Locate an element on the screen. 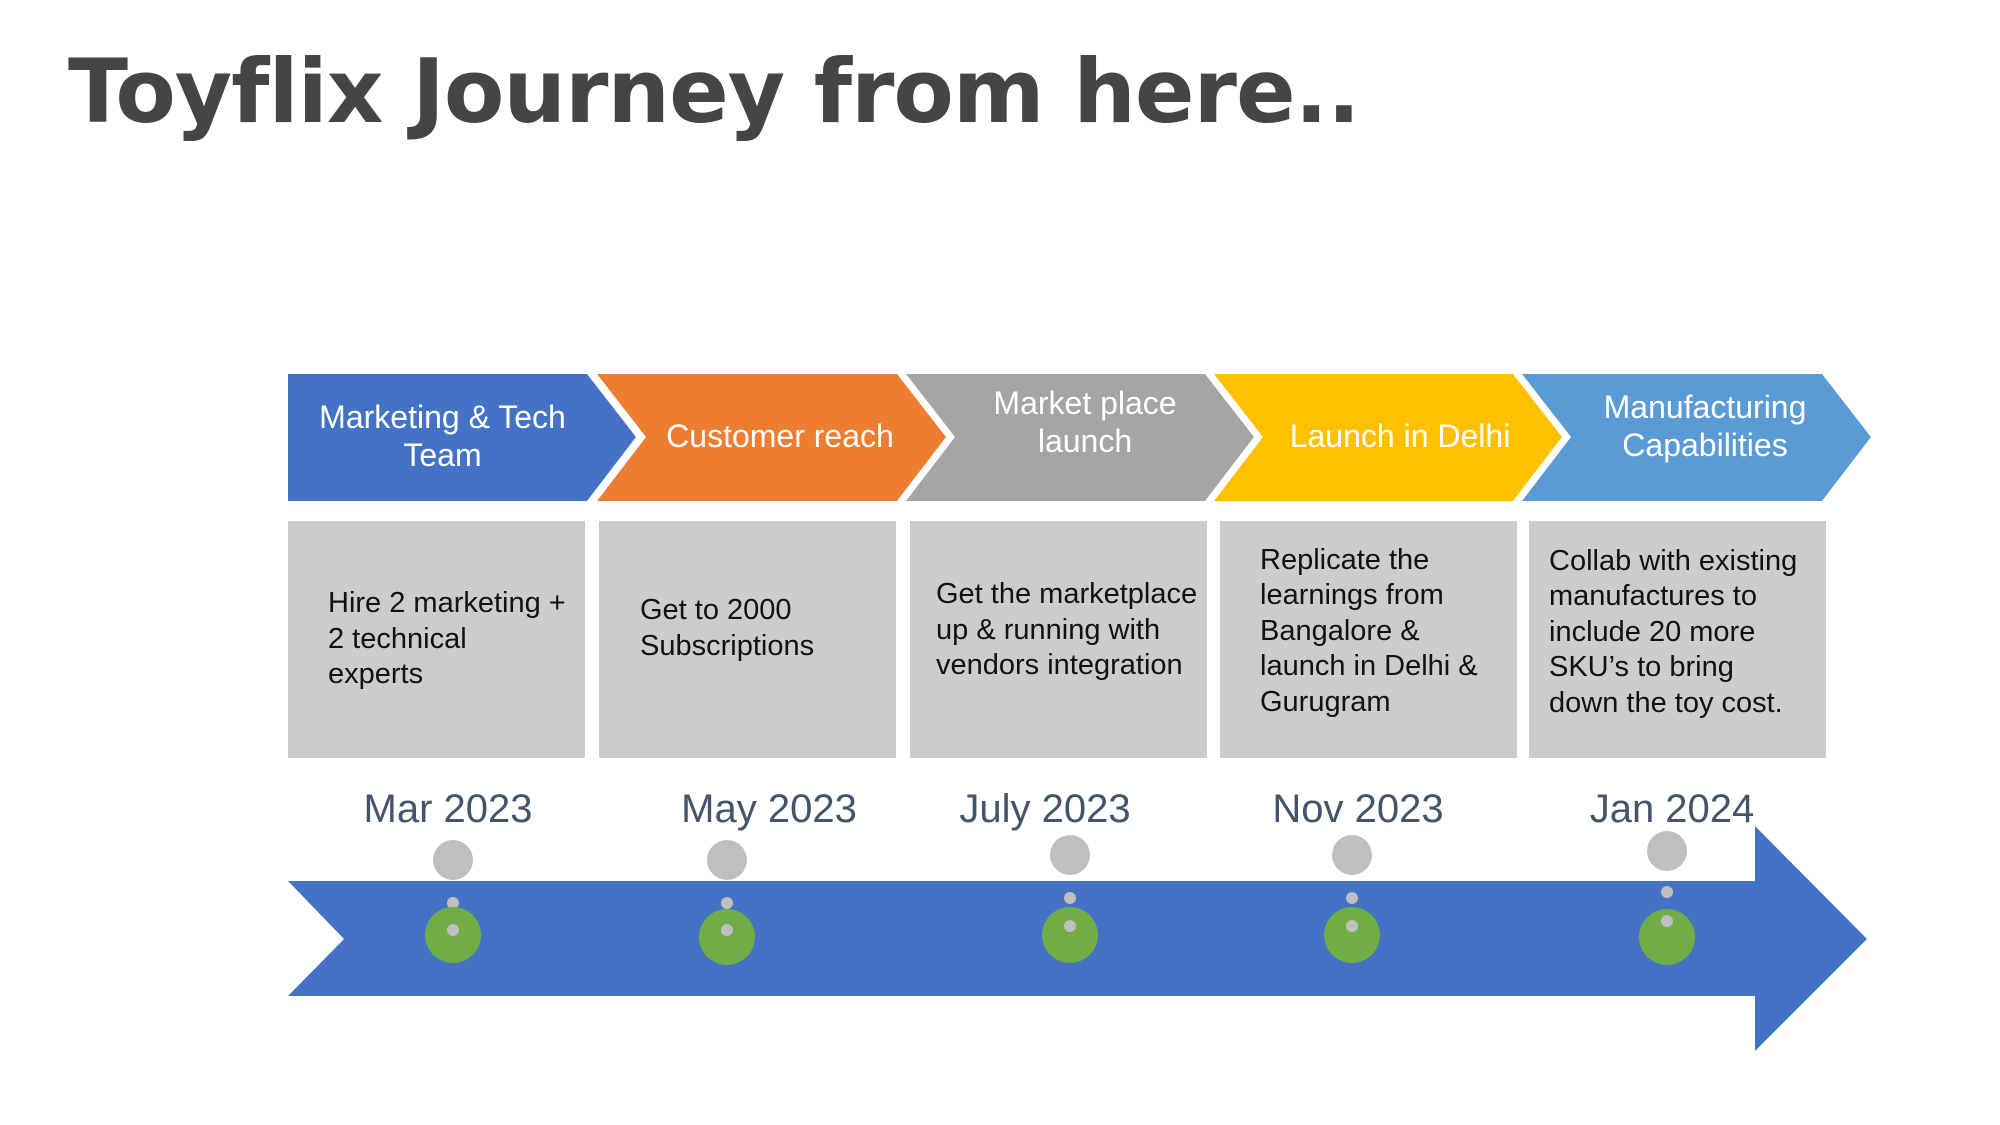 This screenshot has width=2000, height=1125. stage-2-label: Customer reach is located at coordinates (780, 435).